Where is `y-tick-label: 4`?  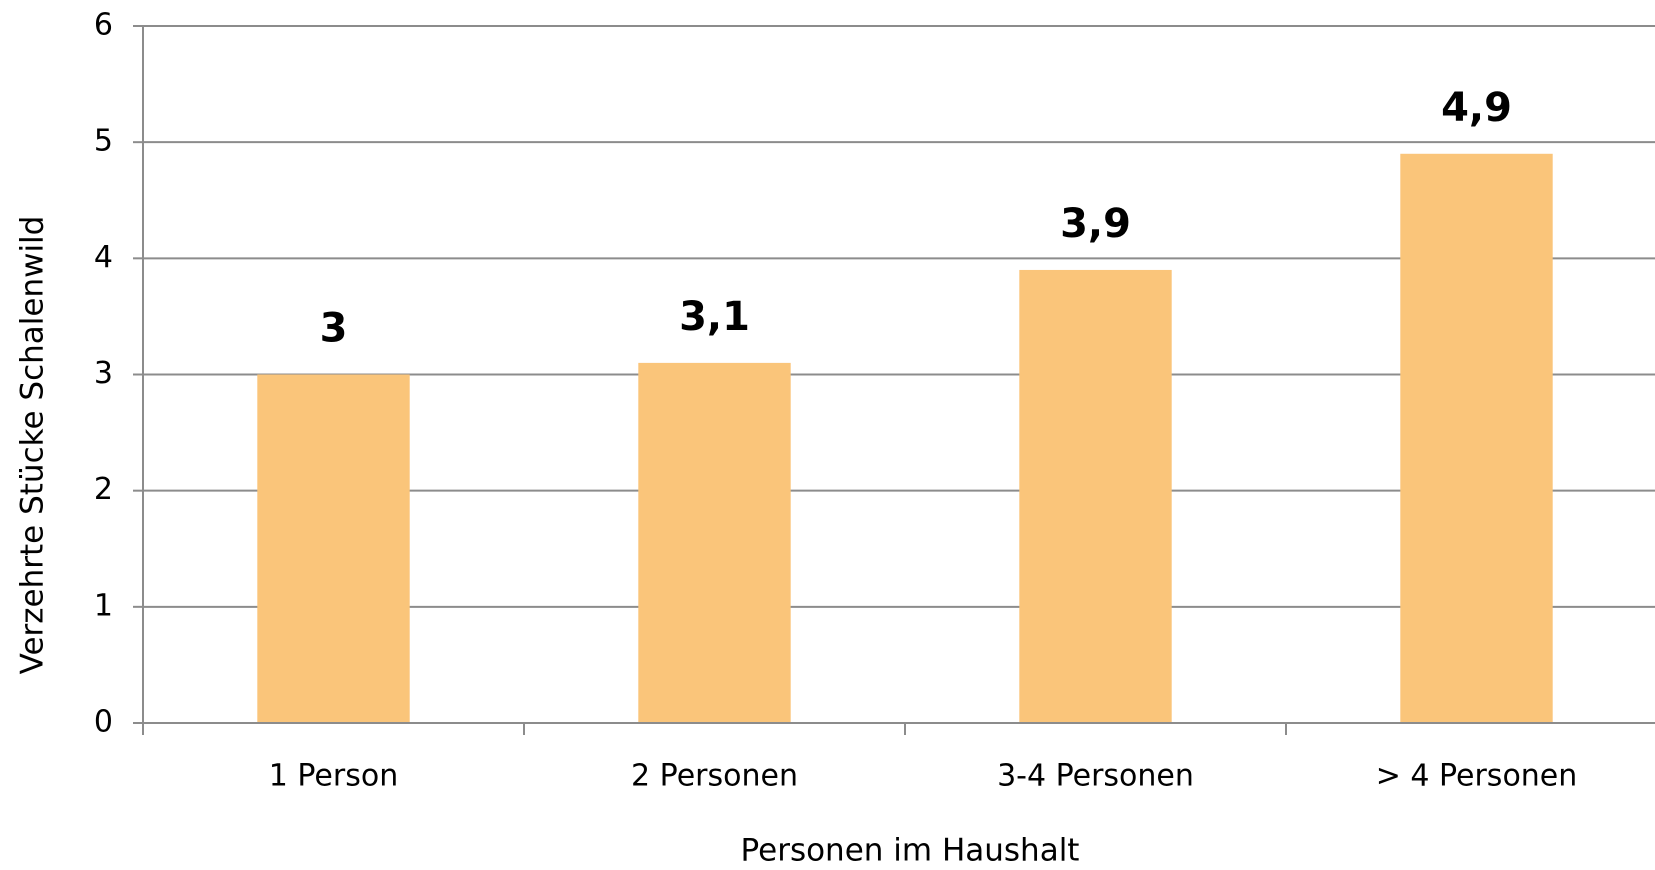
y-tick-label: 4 is located at coordinates (103, 257).